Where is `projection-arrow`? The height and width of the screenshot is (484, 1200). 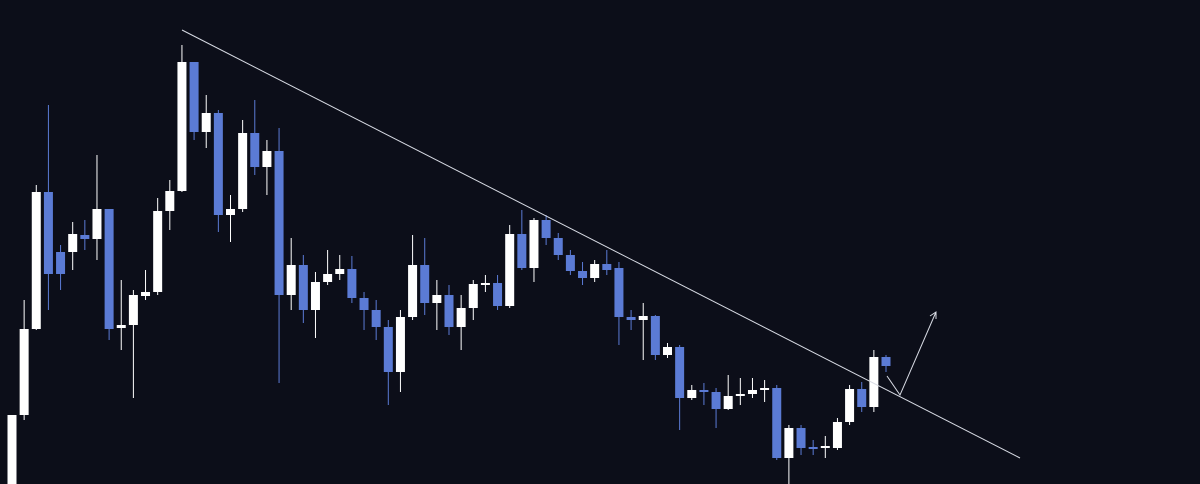 projection-arrow is located at coordinates (911, 354).